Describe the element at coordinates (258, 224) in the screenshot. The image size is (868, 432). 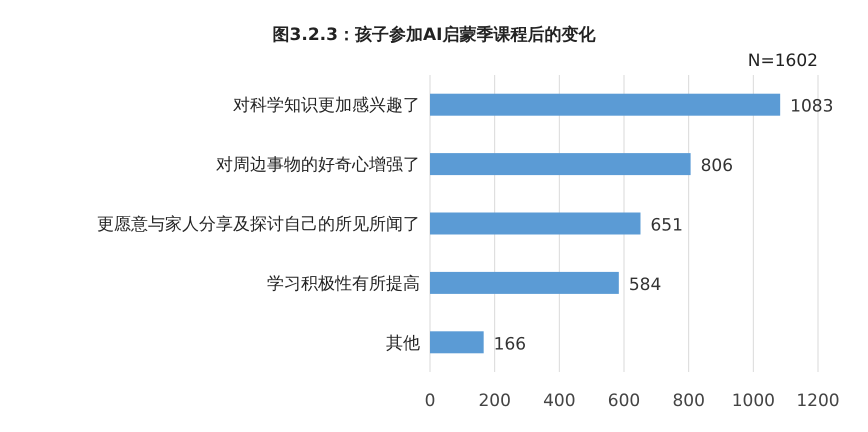
I see `y-tick-label: 更愿意与家人分享及探讨自己的所见所闻了` at that location.